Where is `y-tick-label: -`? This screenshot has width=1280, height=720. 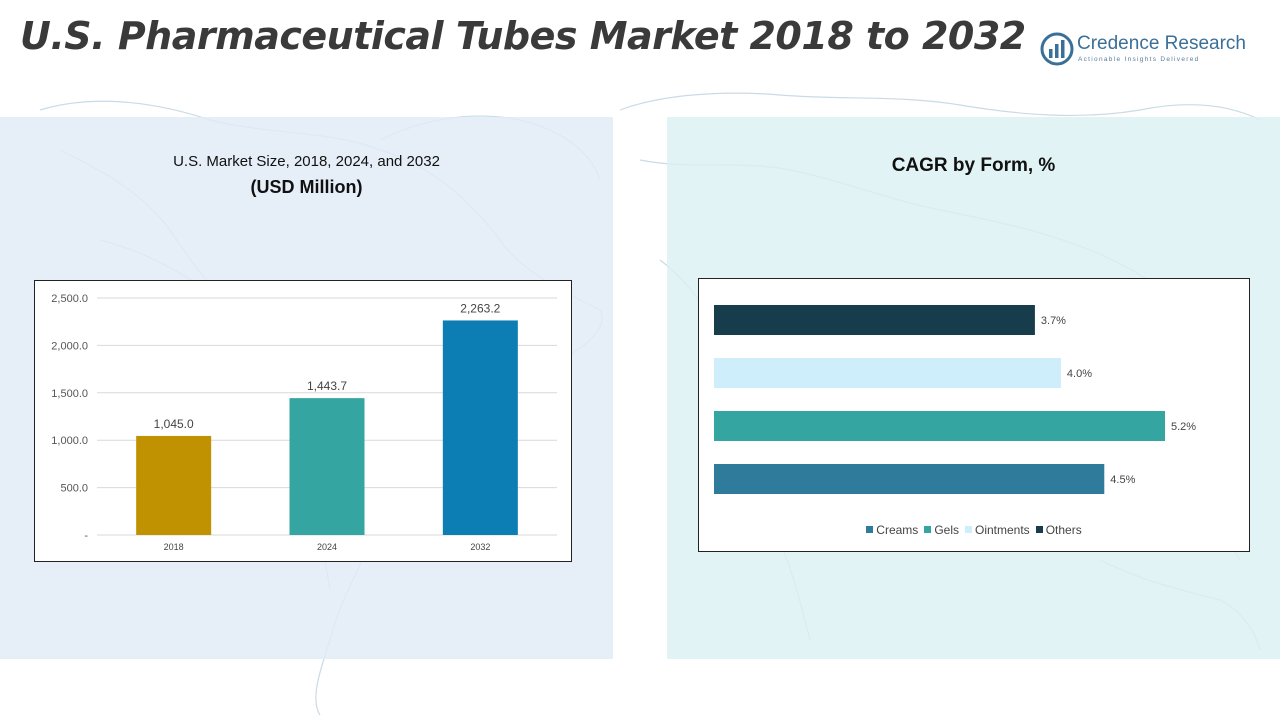 y-tick-label: - is located at coordinates (86, 536).